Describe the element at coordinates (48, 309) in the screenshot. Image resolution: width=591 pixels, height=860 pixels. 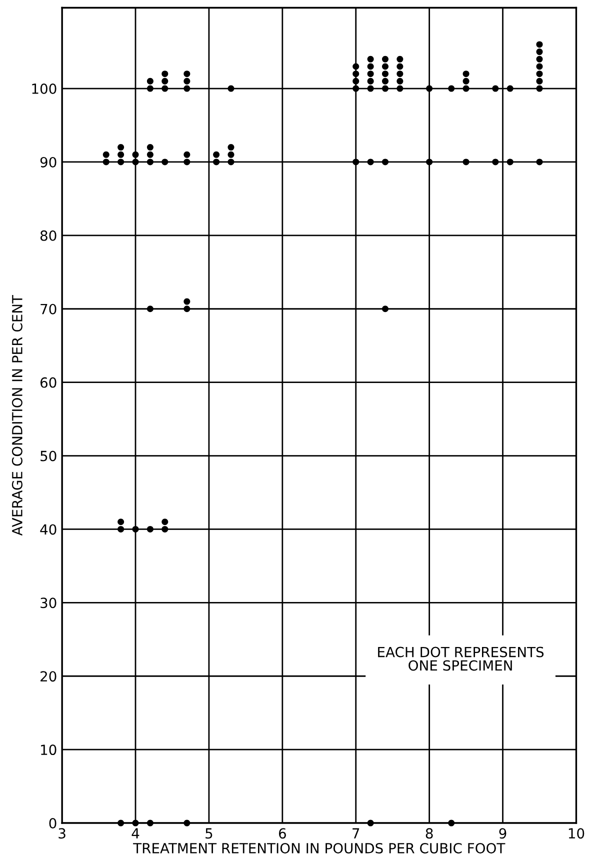
I see `y-tick-label: 70` at that location.